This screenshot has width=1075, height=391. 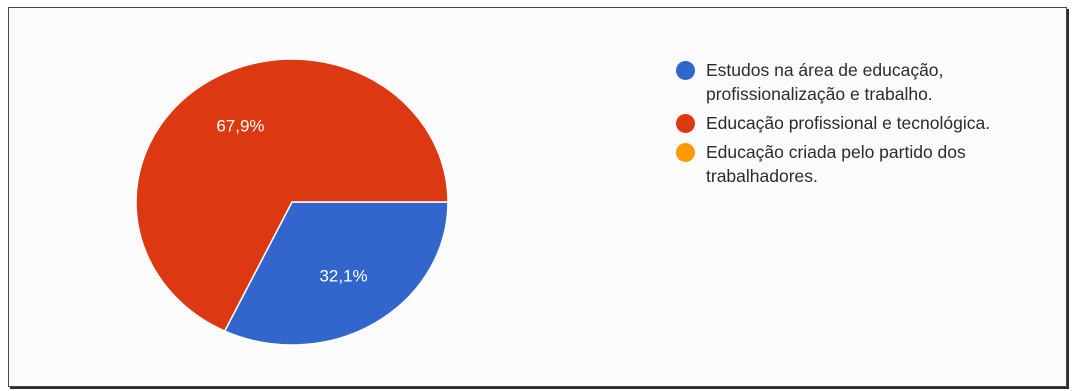 What do you see at coordinates (240, 125) in the screenshot?
I see `pie-slice-label-1: 67,9%` at bounding box center [240, 125].